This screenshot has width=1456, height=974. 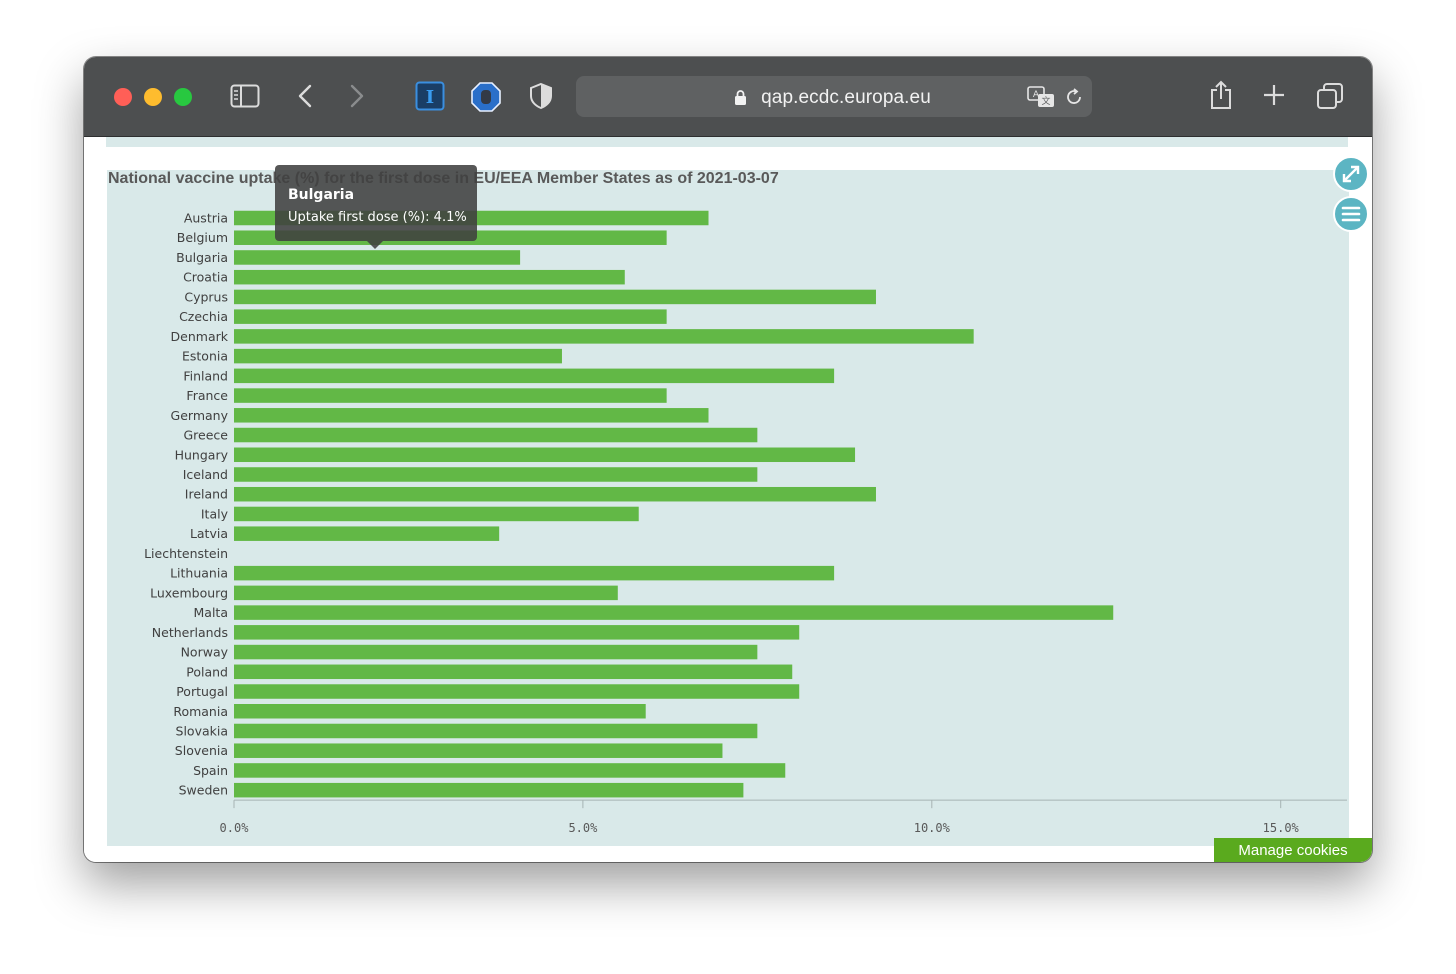 I want to click on tooltip-arrow, so click(x=375, y=245).